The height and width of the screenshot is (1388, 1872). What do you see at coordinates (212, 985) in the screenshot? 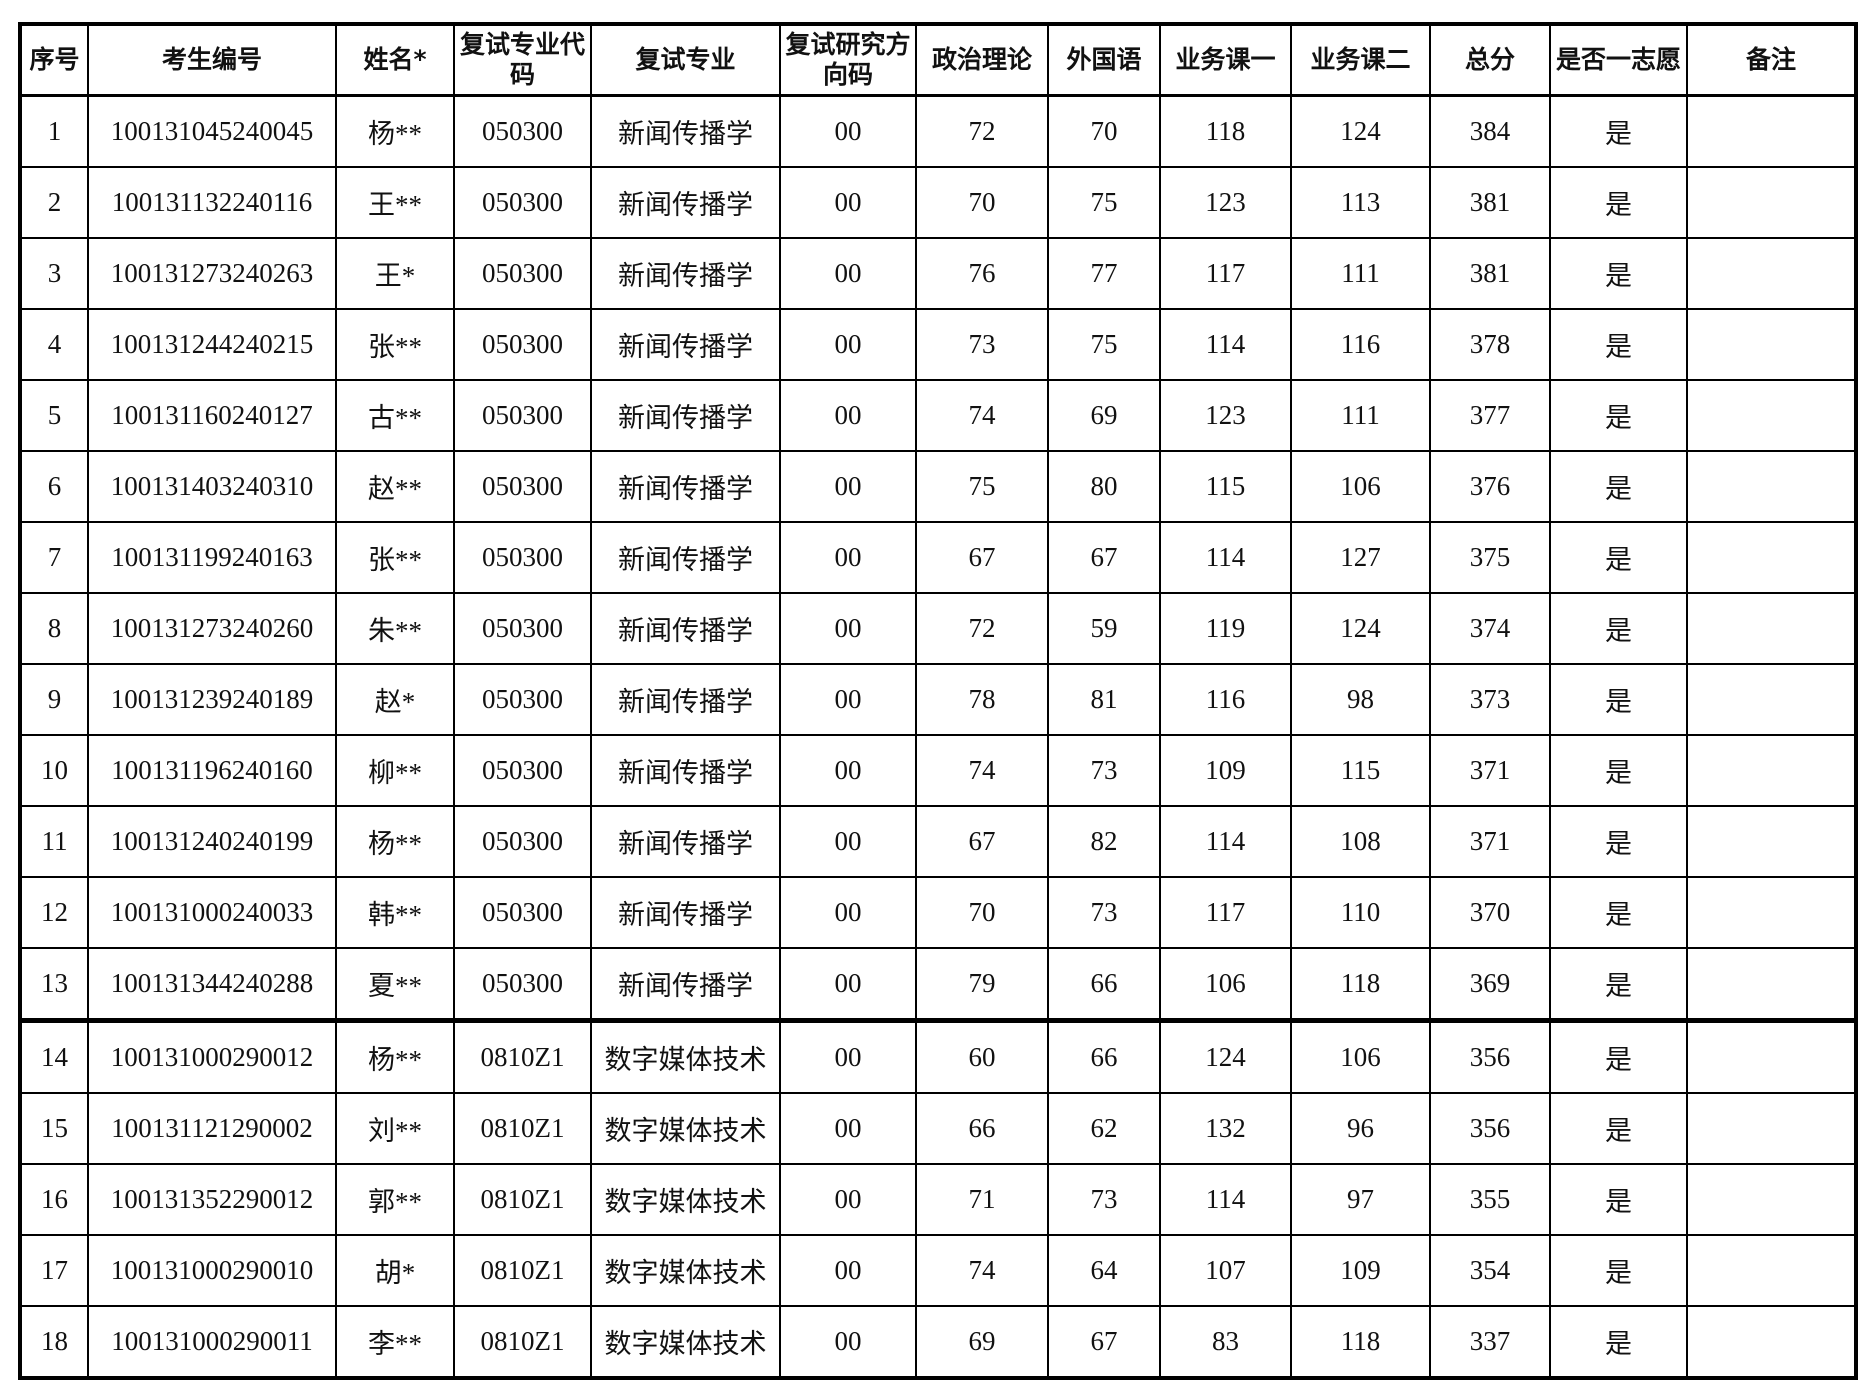
I see `cell-candidate-id: 100131344240288` at bounding box center [212, 985].